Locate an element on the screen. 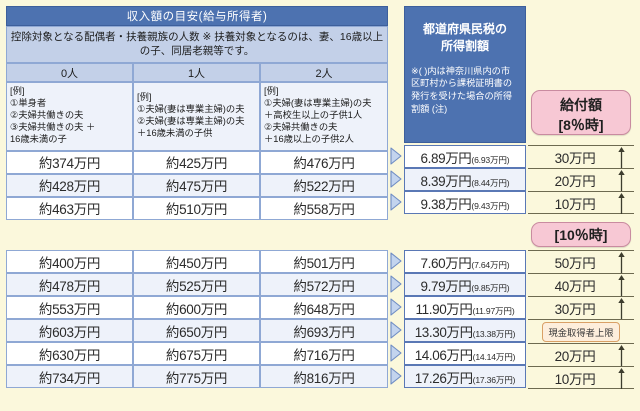  income-value: 約716万円 is located at coordinates (324, 353).